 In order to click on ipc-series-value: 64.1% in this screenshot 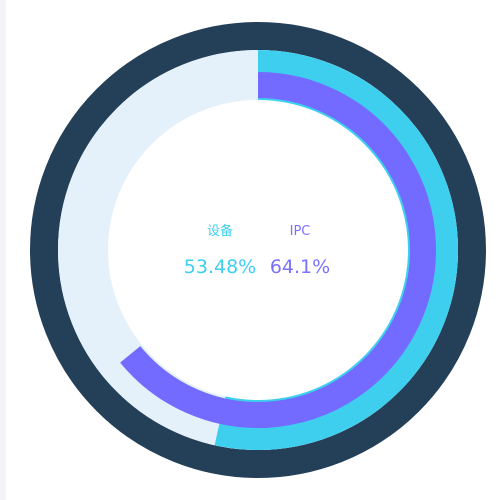, I will do `click(300, 267)`.